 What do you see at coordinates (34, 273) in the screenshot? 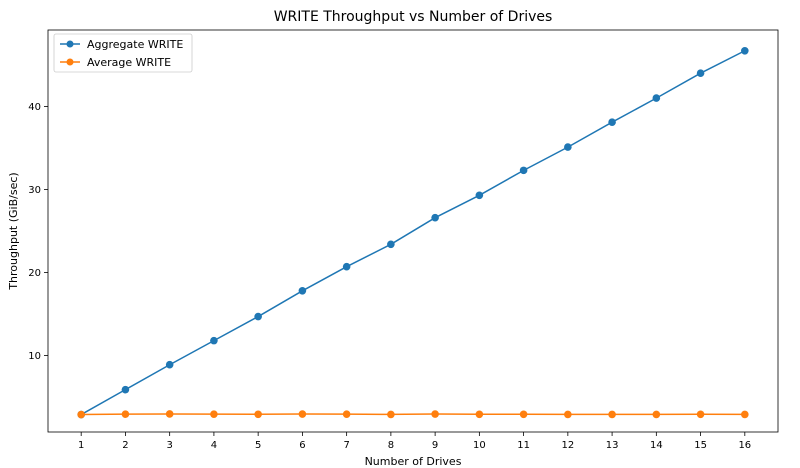
I see `y-tick-label: 20` at bounding box center [34, 273].